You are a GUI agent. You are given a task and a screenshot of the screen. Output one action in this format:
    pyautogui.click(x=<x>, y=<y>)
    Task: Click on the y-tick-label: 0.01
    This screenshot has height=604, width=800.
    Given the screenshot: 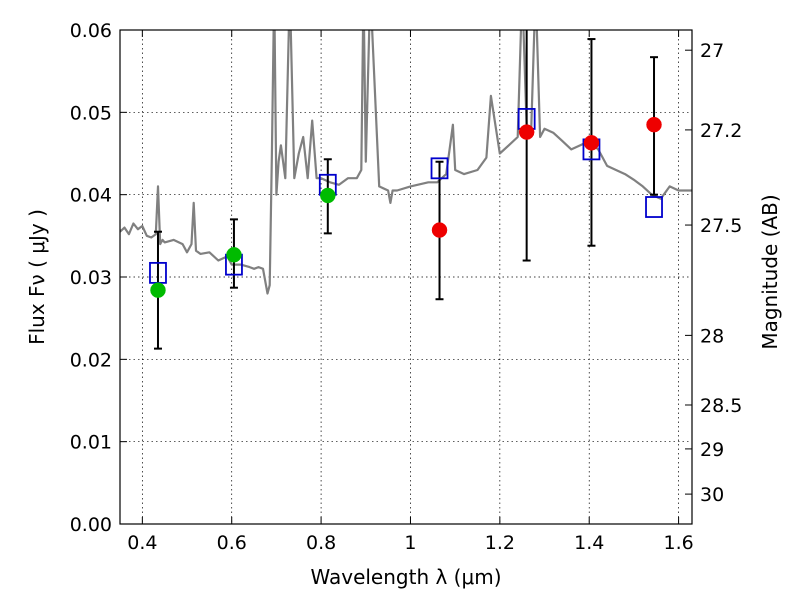 What is the action you would take?
    pyautogui.click(x=91, y=443)
    